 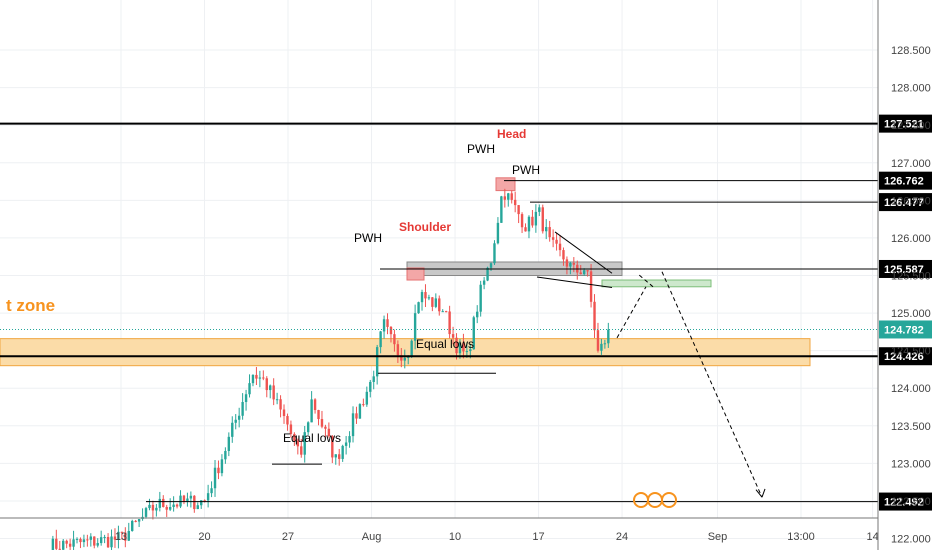 I want to click on shoulder-label: Shoulder, so click(x=425, y=227).